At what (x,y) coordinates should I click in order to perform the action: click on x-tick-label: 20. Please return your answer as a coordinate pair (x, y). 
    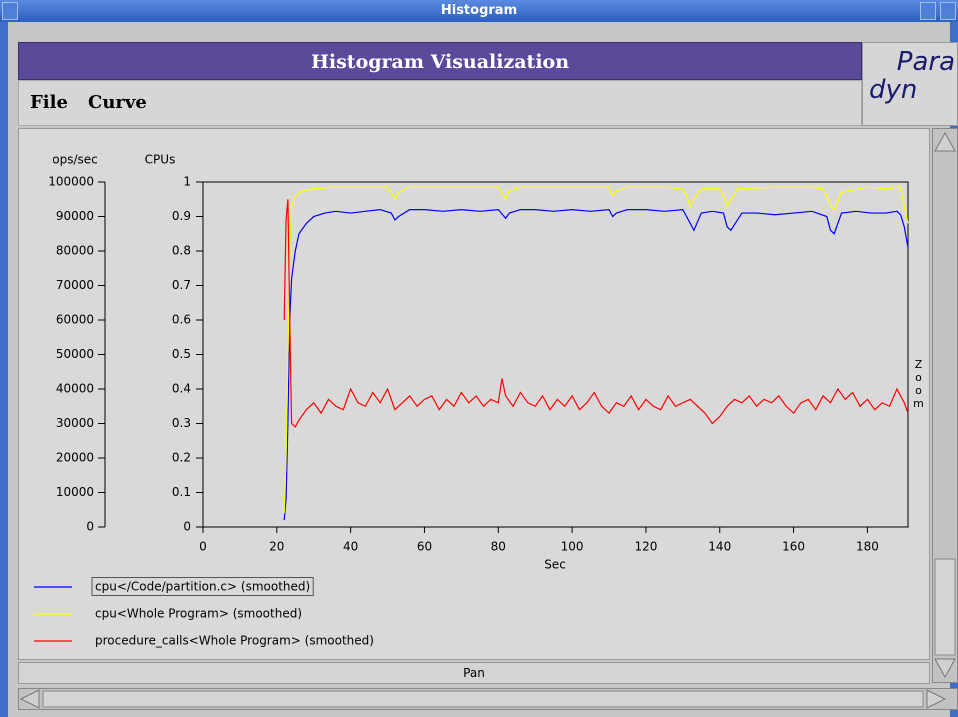
    Looking at the image, I should click on (276, 547).